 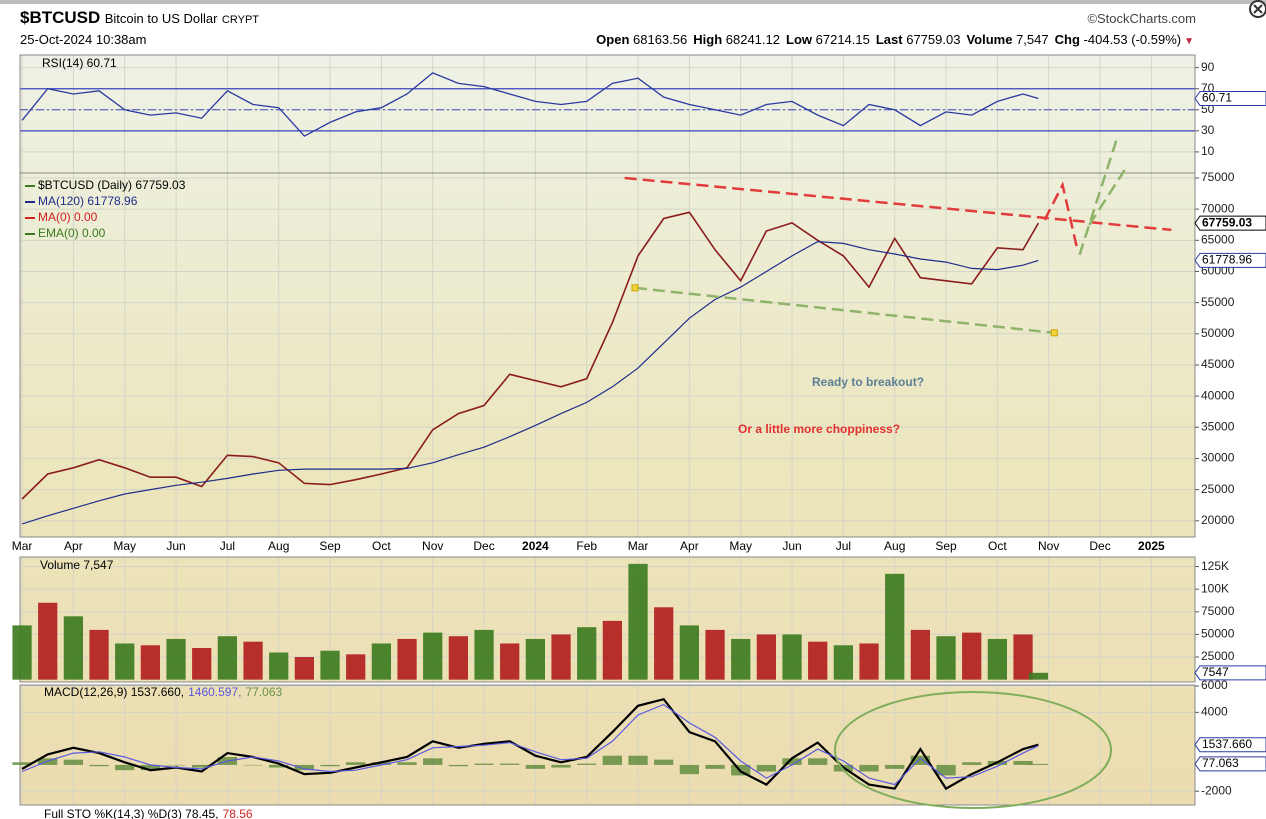 What do you see at coordinates (22, 546) in the screenshot?
I see `x-tick-label: Mar` at bounding box center [22, 546].